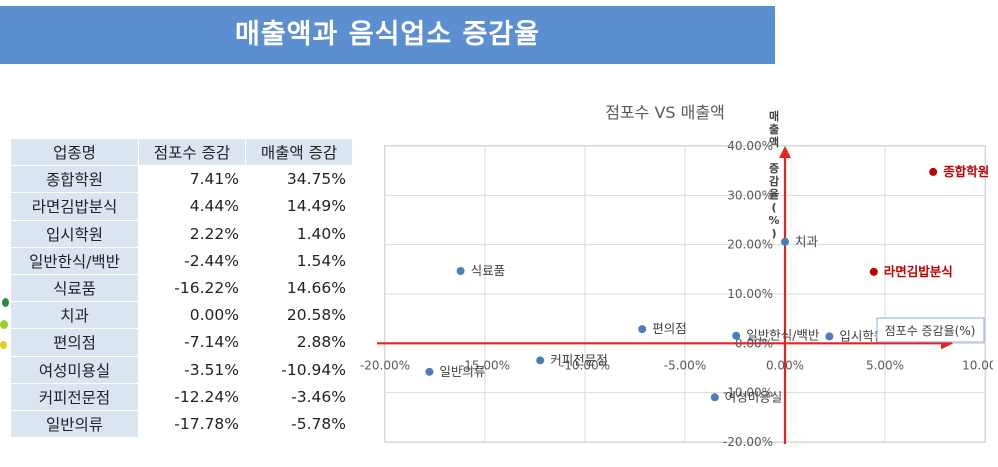 The height and width of the screenshot is (467, 998). Describe the element at coordinates (750, 146) in the screenshot. I see `y-tick-label: 40.00%` at that location.